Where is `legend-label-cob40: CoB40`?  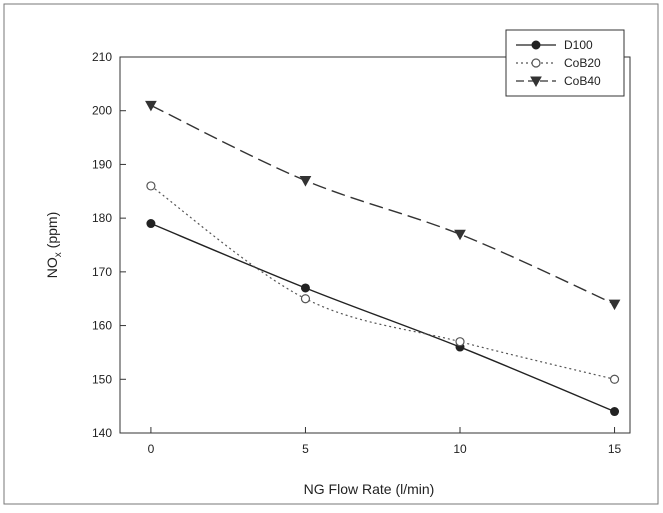
legend-label-cob40: CoB40 is located at coordinates (582, 81).